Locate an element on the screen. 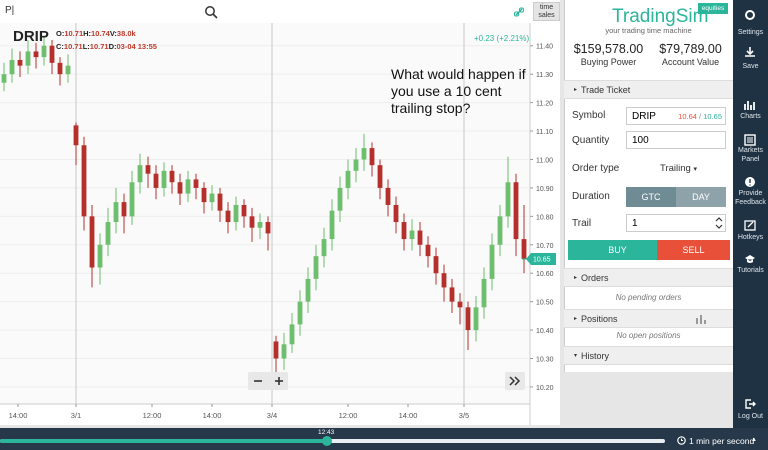 Image resolution: width=768 pixels, height=450 pixels. field-label: Order type is located at coordinates (596, 168).